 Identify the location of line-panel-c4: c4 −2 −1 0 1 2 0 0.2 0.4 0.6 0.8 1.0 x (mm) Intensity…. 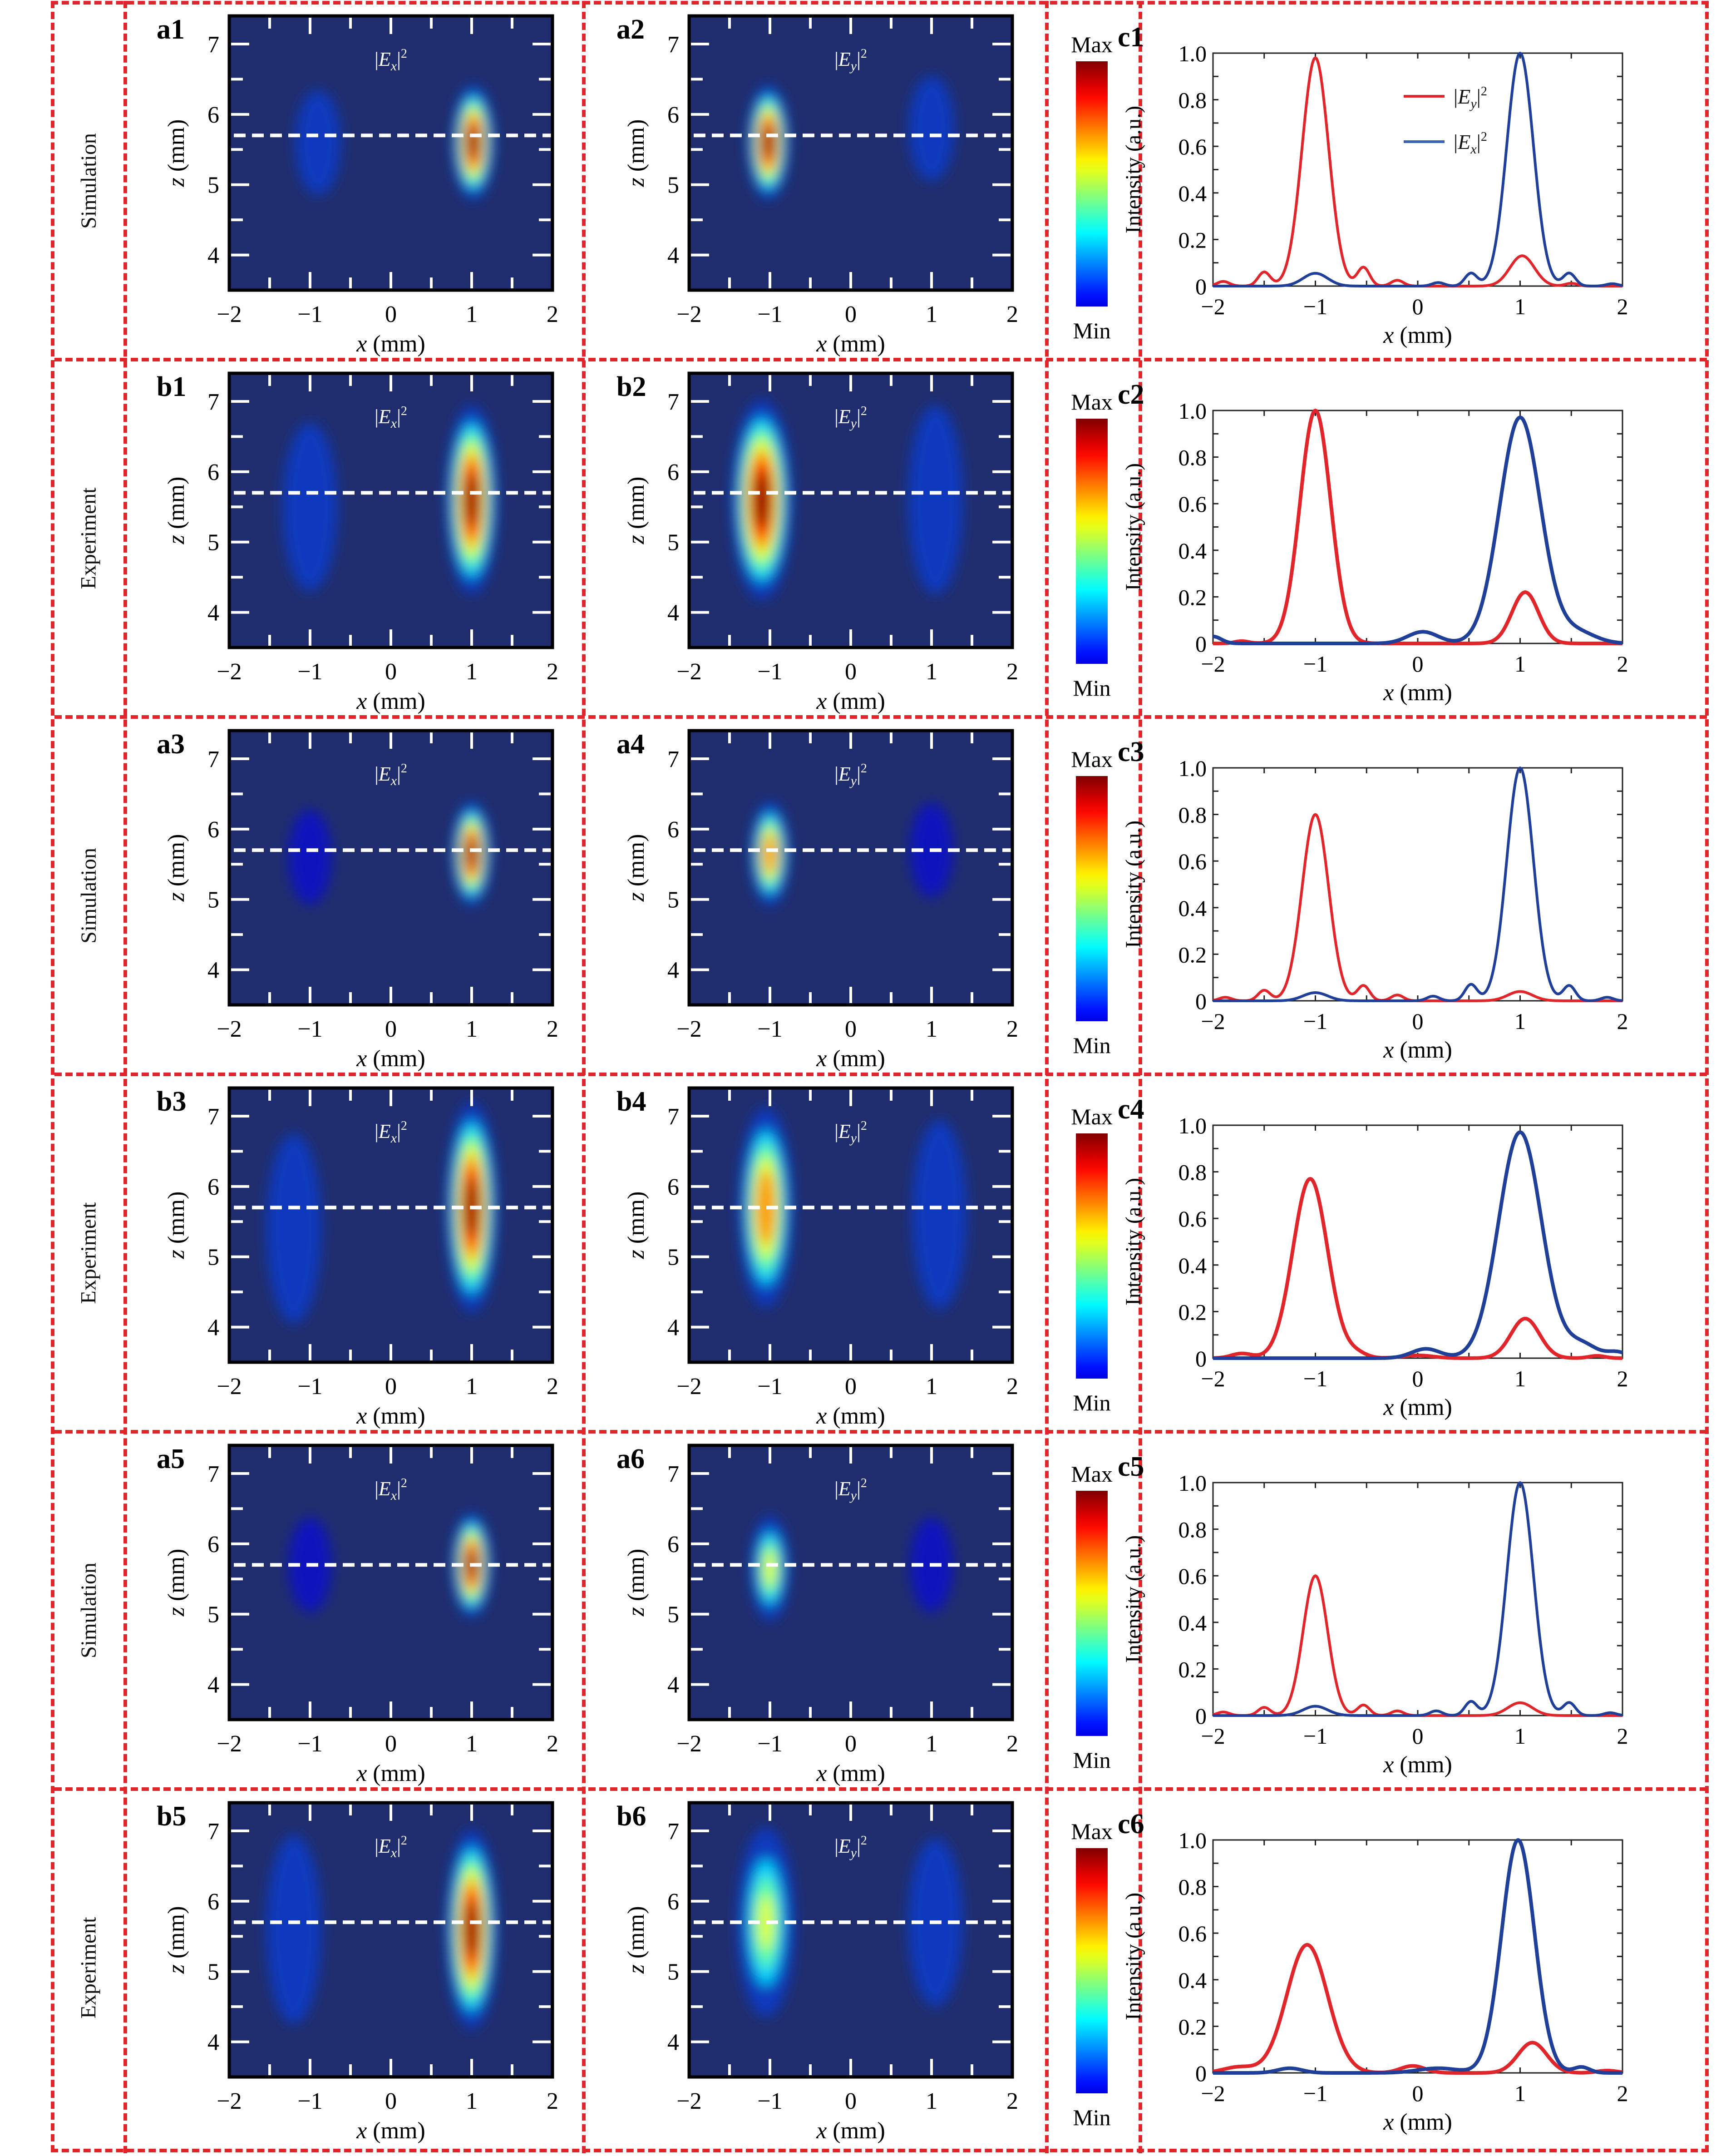
(1373, 1257).